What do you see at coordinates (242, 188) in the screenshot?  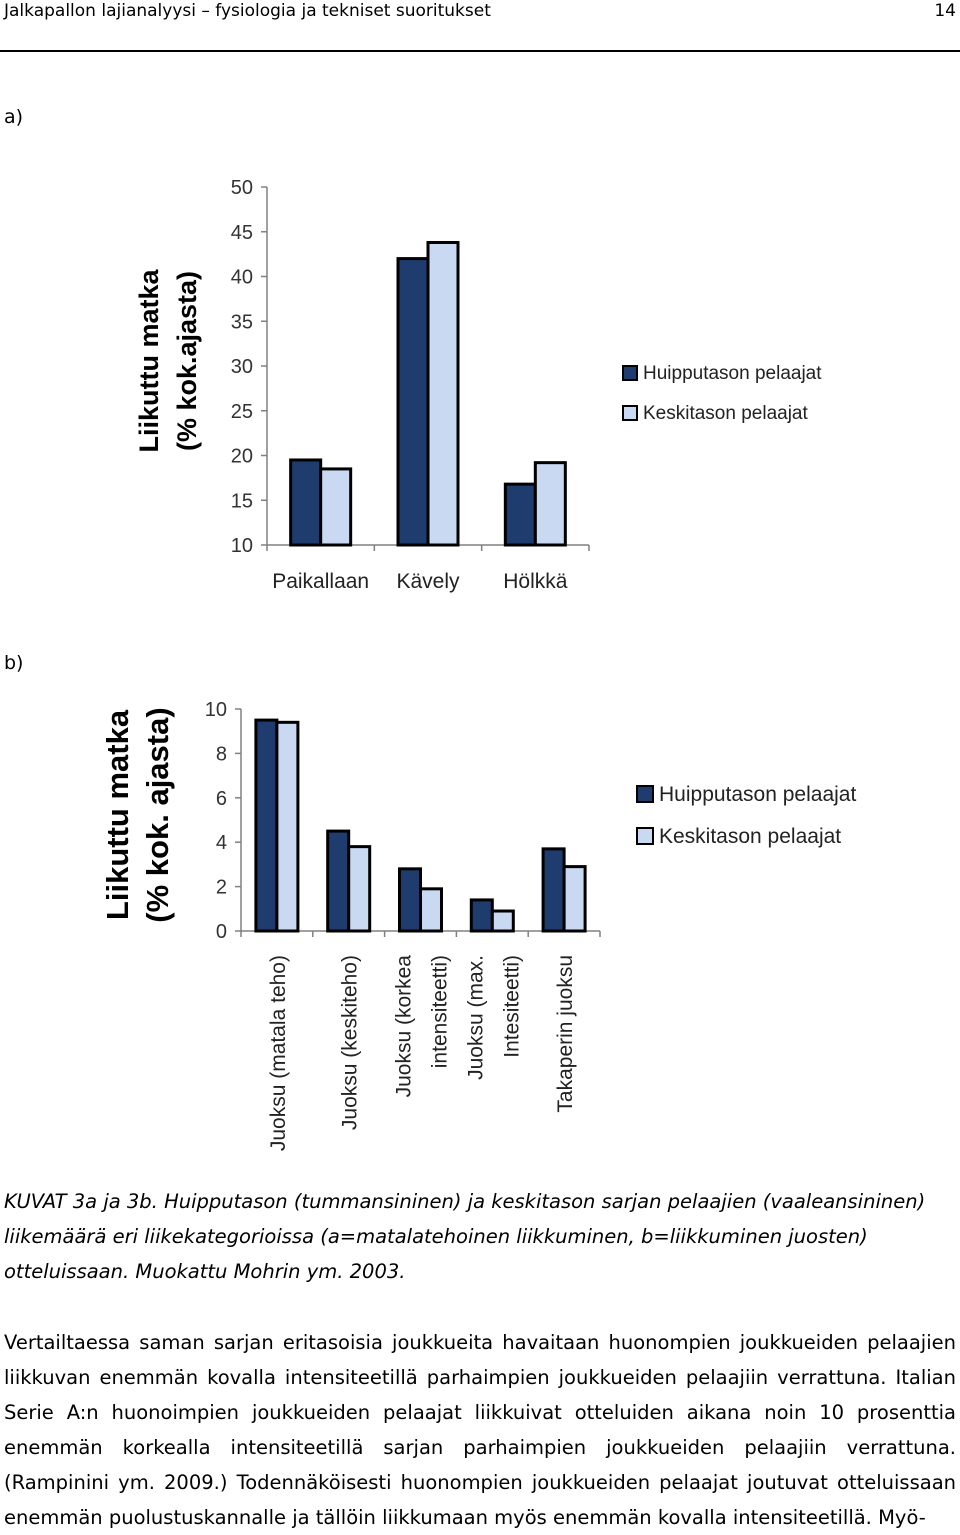 I see `chart-a-y-tick-label: 50` at bounding box center [242, 188].